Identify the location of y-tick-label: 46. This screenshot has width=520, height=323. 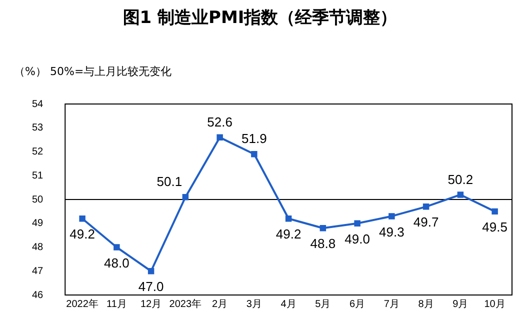
(38, 295).